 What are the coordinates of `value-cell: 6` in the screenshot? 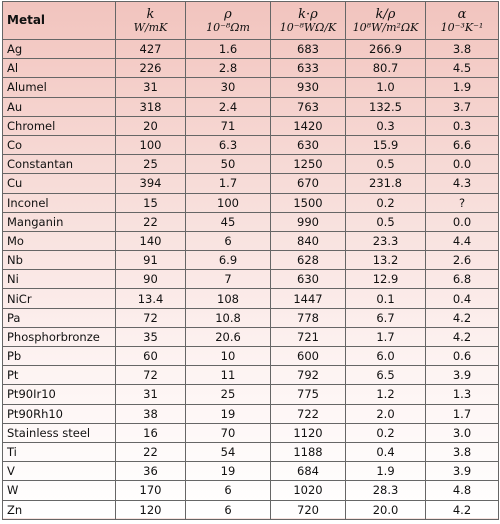 It's located at (228, 490).